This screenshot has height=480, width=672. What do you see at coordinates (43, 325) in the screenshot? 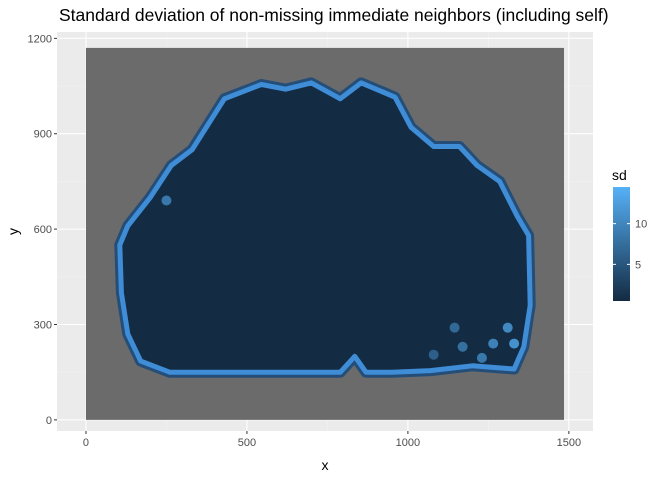
I see `y-tick-label: 300` at bounding box center [43, 325].